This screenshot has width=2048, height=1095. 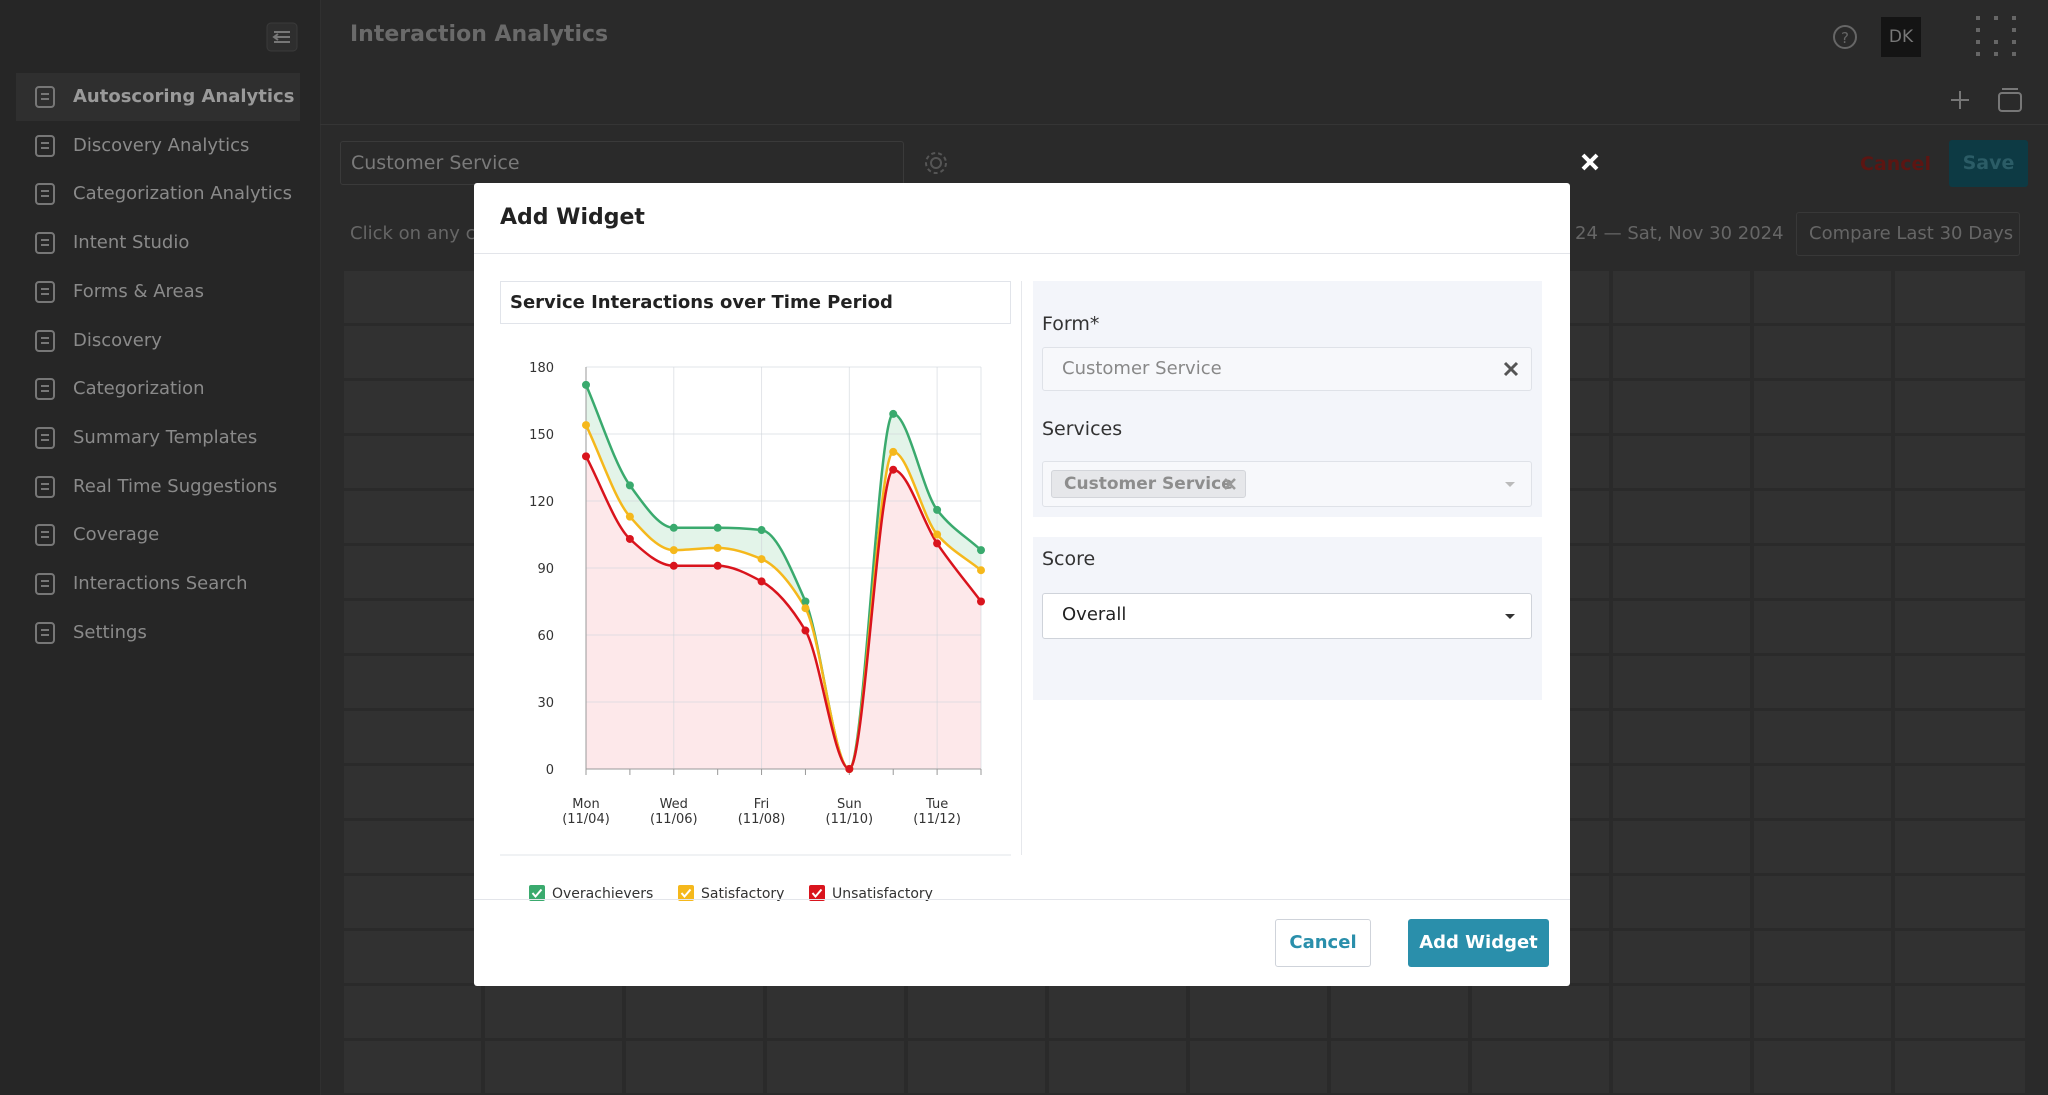 What do you see at coordinates (158, 535) in the screenshot?
I see `nav-item: Coverage` at bounding box center [158, 535].